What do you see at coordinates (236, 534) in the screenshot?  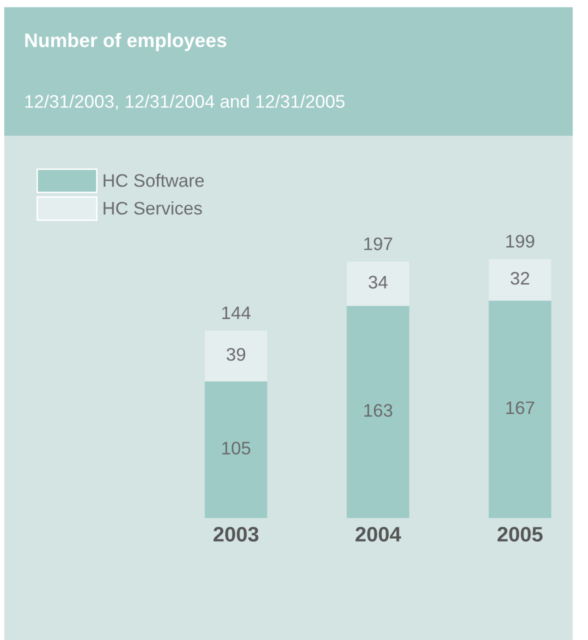 I see `x-tick-label: 2003` at bounding box center [236, 534].